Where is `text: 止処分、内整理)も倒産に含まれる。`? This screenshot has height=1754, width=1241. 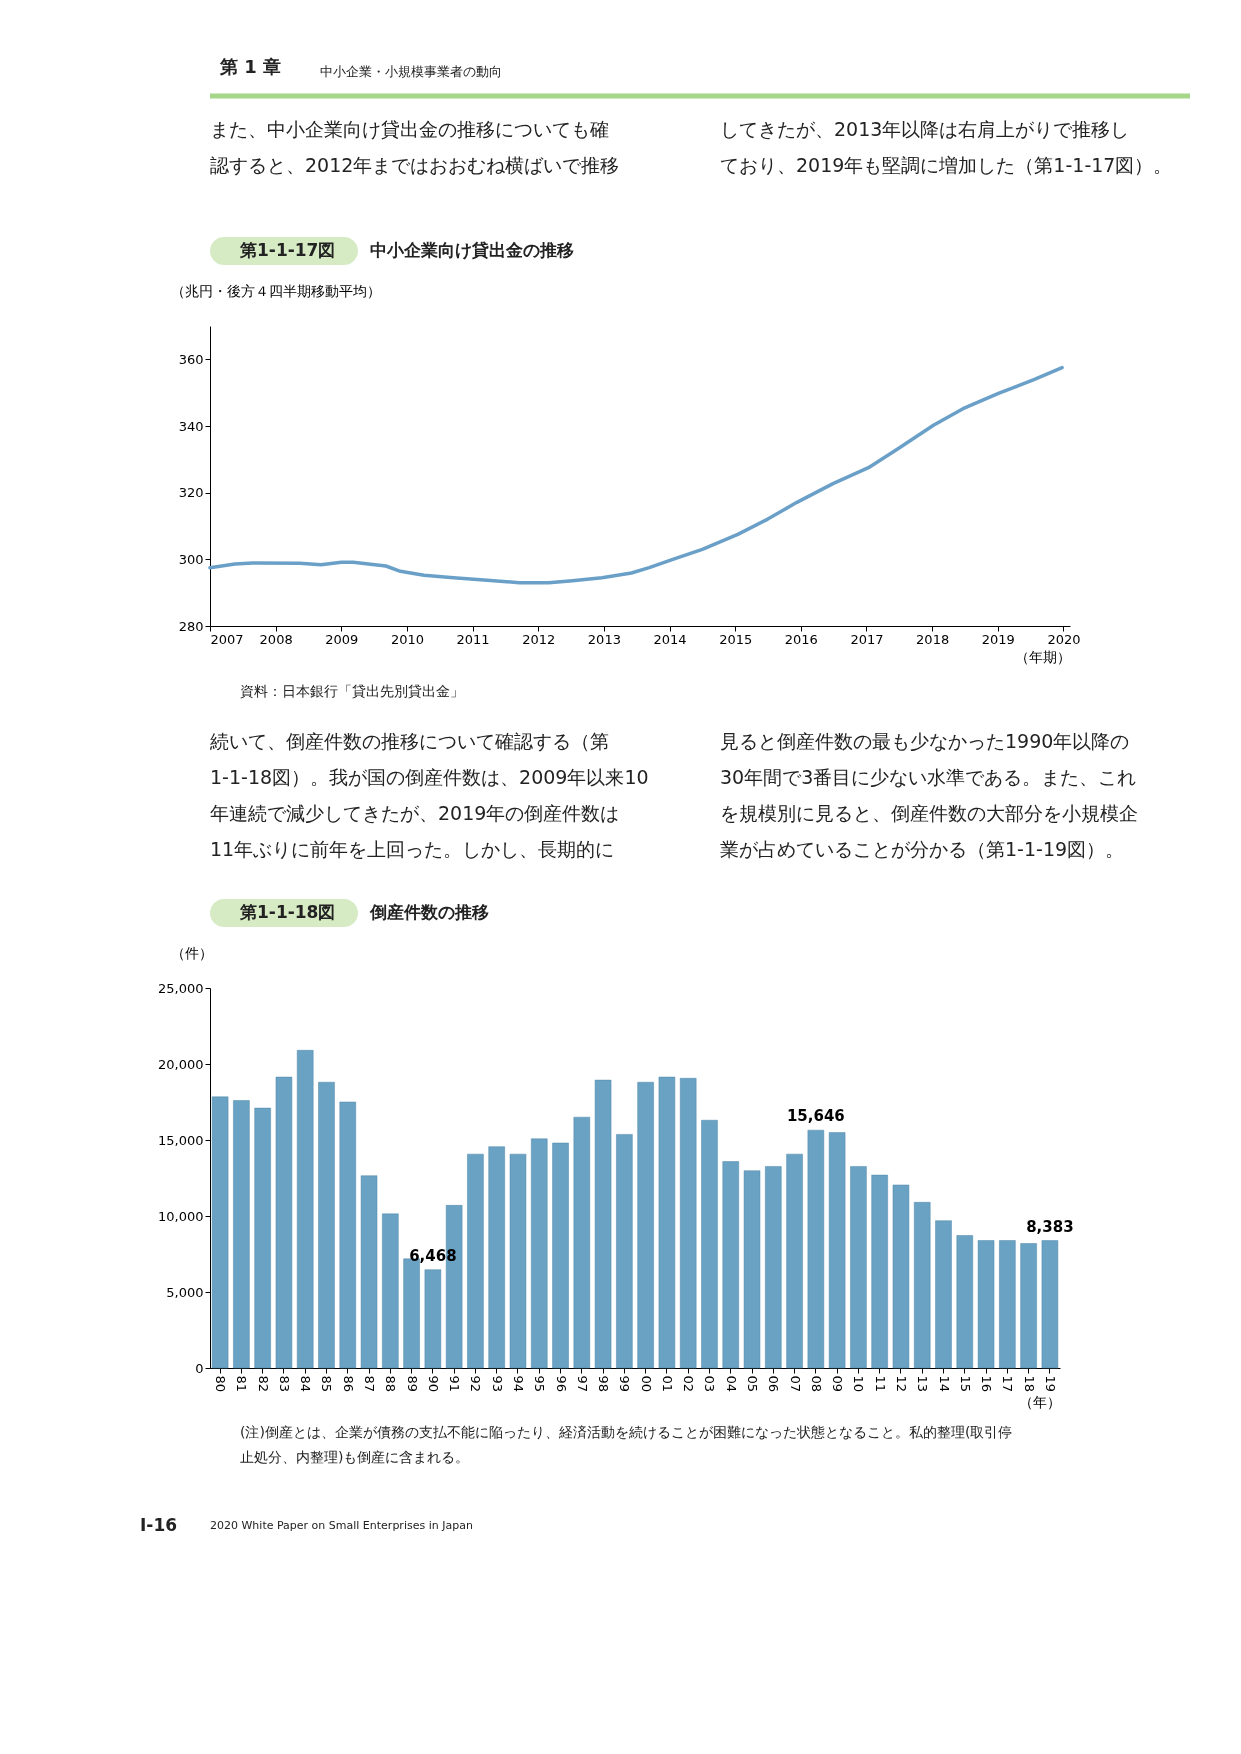
text: 止処分、内整理)も倒産に含まれる。 is located at coordinates (355, 1457).